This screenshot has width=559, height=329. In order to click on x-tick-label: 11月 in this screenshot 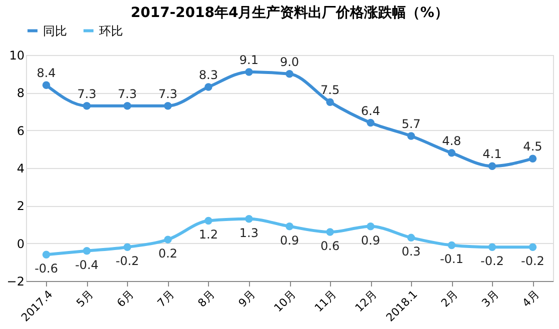, I will do `click(326, 301)`.